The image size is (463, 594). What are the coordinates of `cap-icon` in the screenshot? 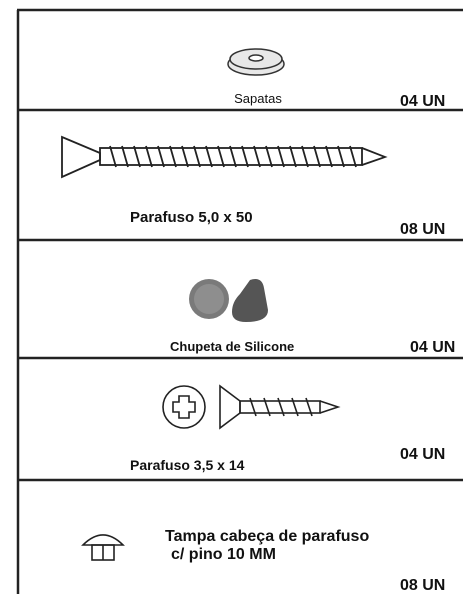 It's located at (103, 547).